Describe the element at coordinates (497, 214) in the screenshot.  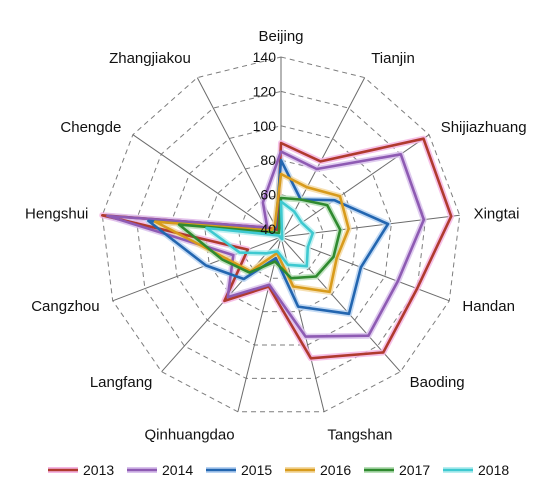
I see `category-label-xingtai: Xingtai` at that location.